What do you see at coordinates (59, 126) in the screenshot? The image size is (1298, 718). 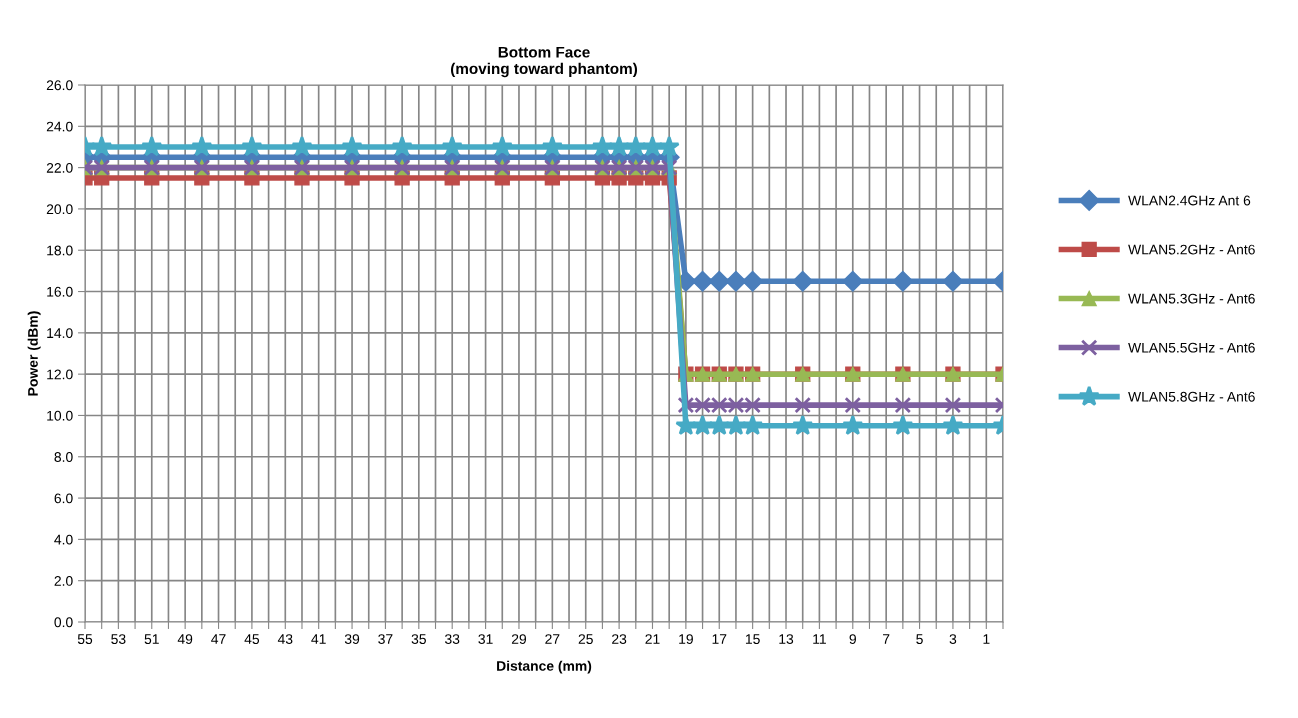 I see `y-tick-label: 24.0` at bounding box center [59, 126].